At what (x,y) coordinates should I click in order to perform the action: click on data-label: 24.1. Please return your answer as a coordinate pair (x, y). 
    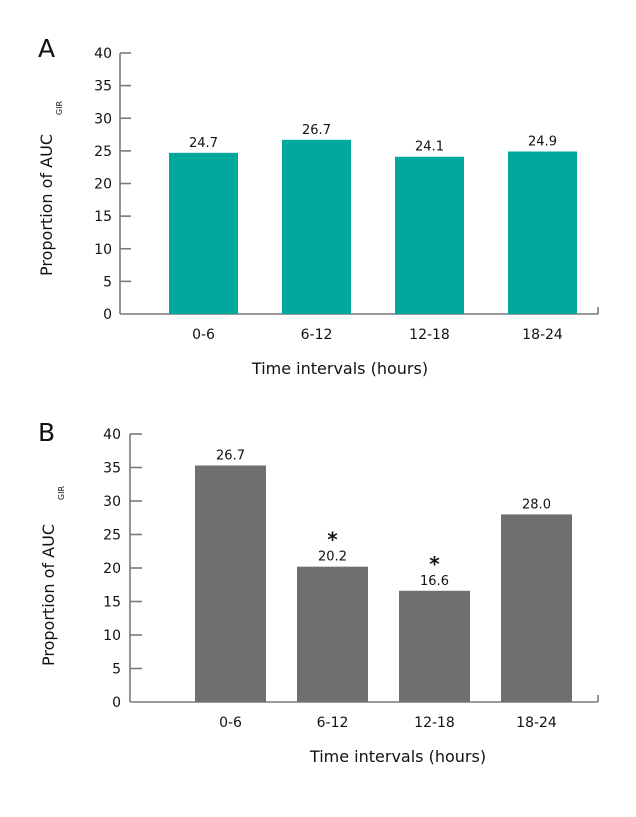
    Looking at the image, I should click on (429, 147).